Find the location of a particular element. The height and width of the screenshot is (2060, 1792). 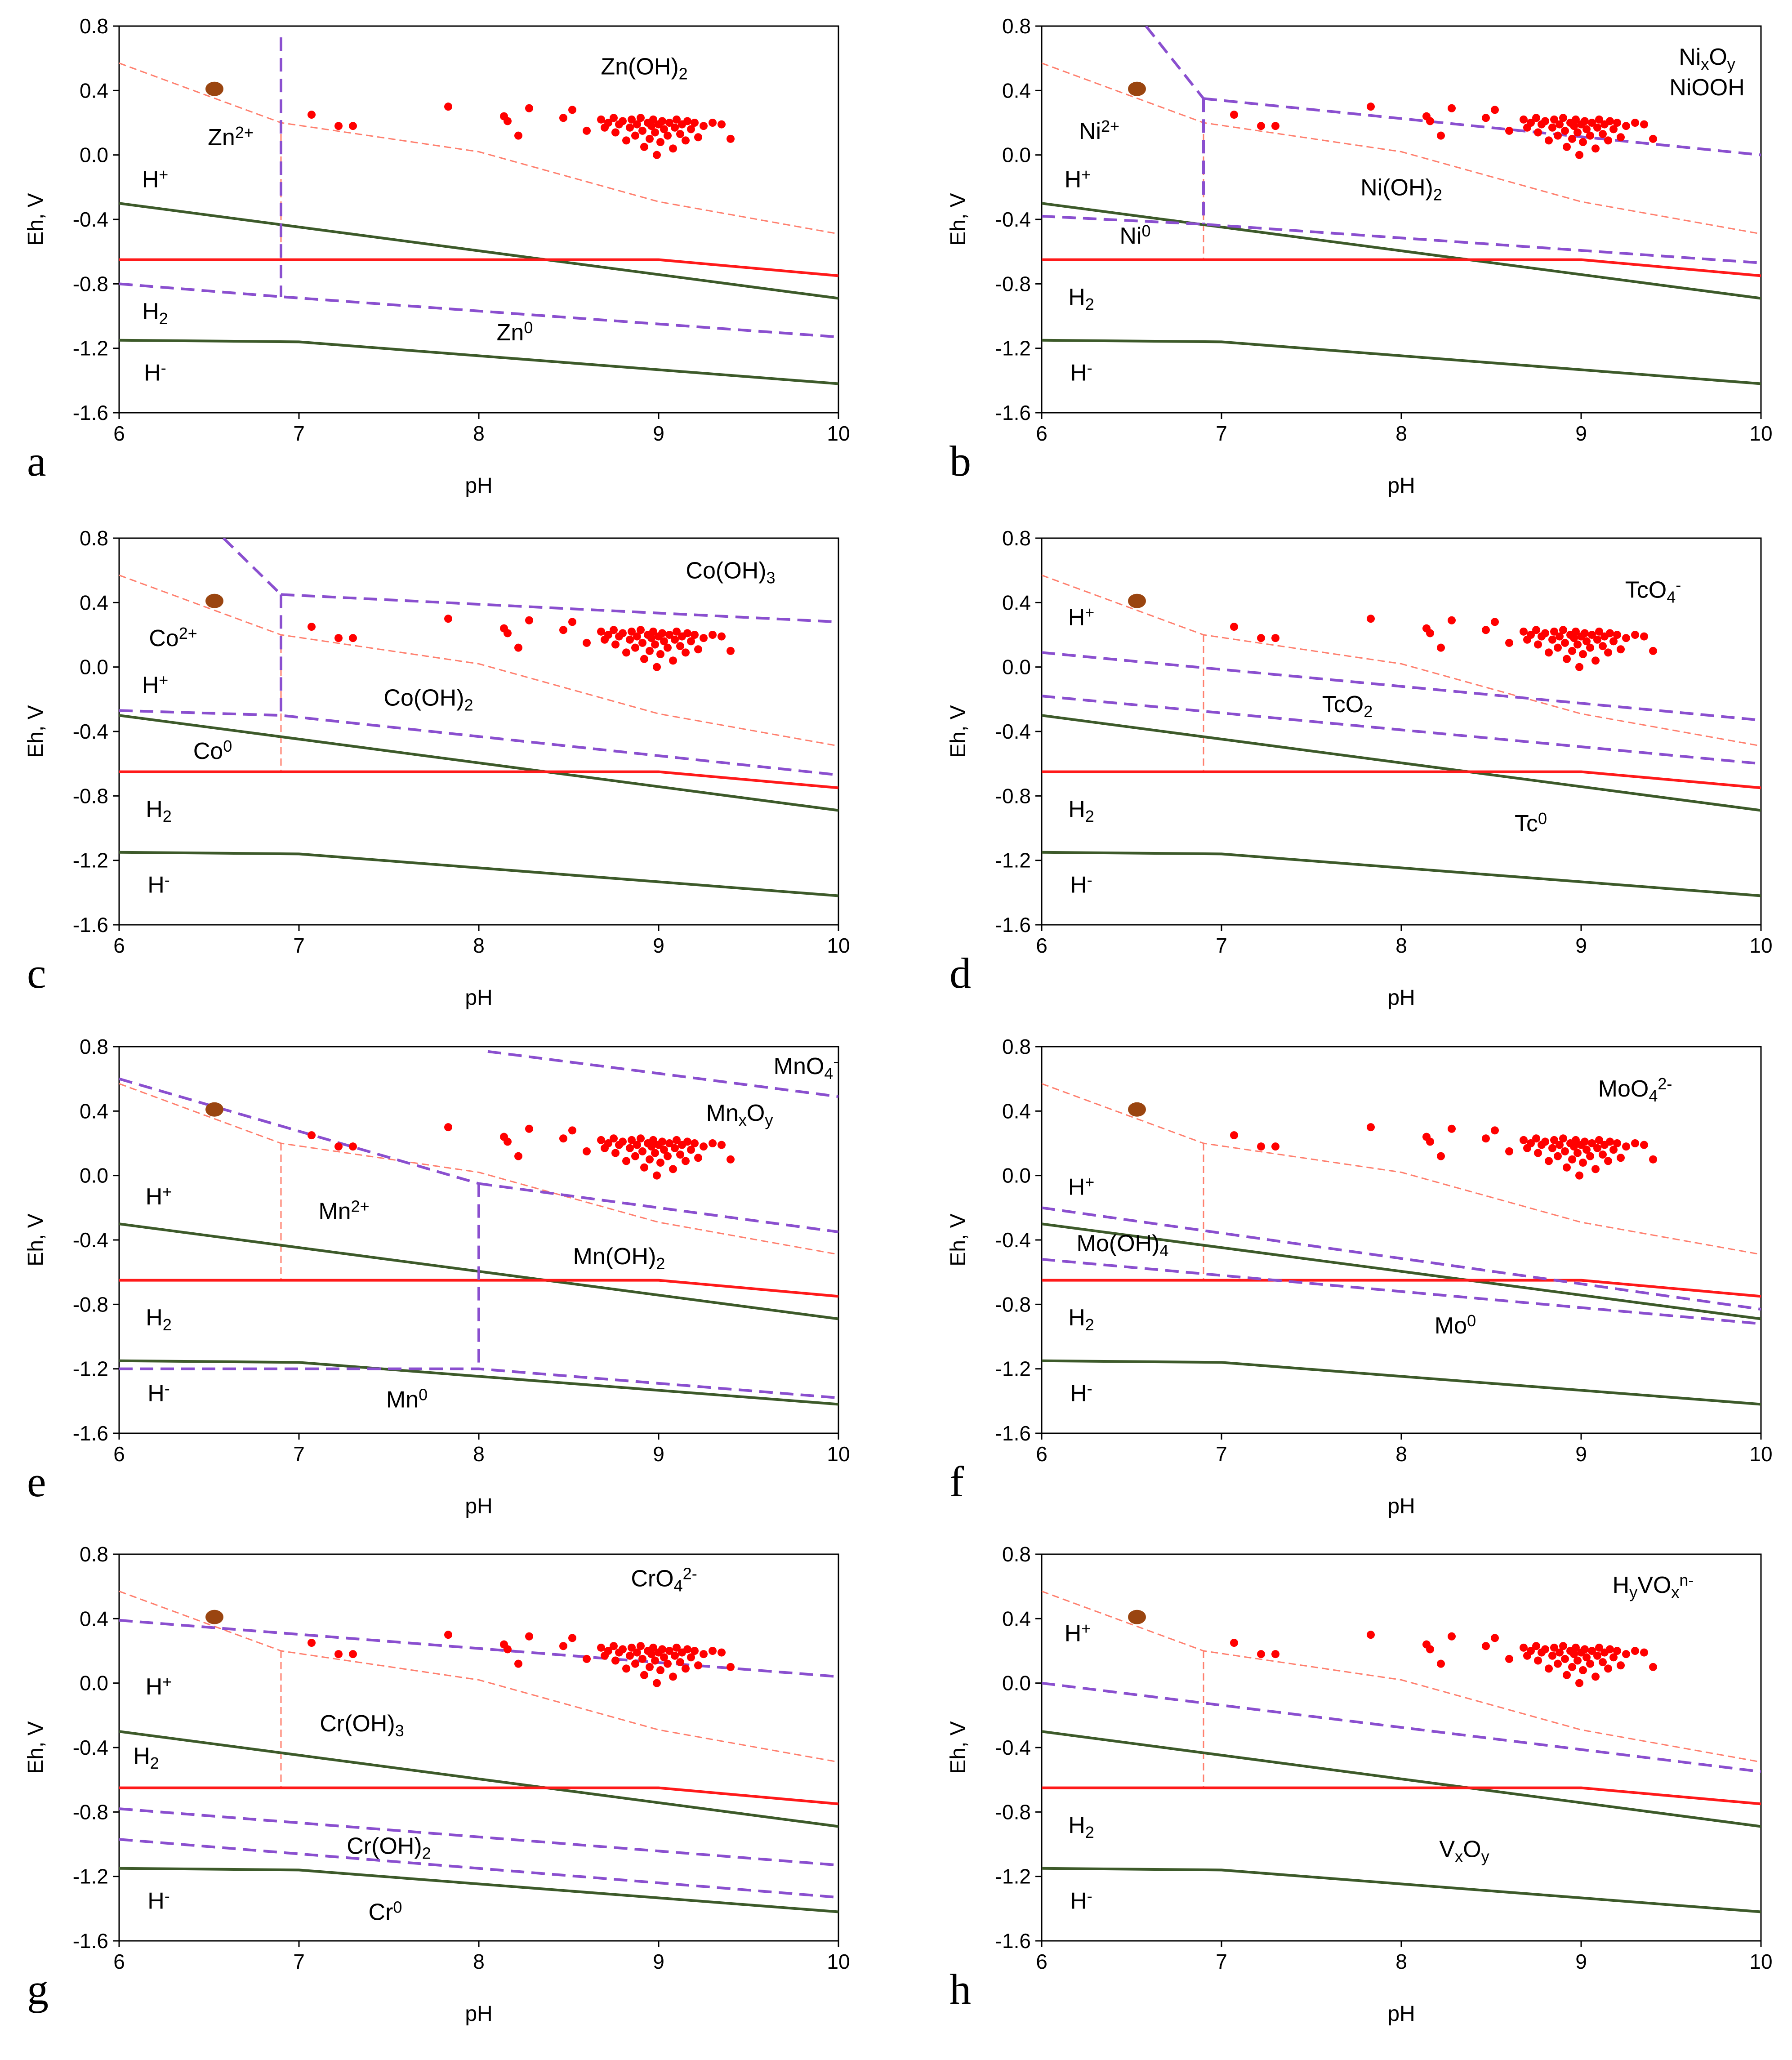

y-axis-title: Eh, V is located at coordinates (36, 1239).